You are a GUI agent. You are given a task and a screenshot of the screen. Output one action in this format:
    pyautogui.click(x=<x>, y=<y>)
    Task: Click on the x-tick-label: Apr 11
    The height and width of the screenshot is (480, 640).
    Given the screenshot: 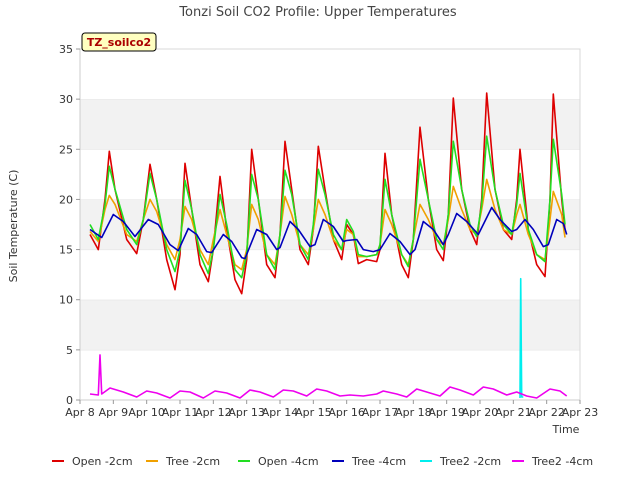 What is the action you would take?
    pyautogui.click(x=180, y=412)
    